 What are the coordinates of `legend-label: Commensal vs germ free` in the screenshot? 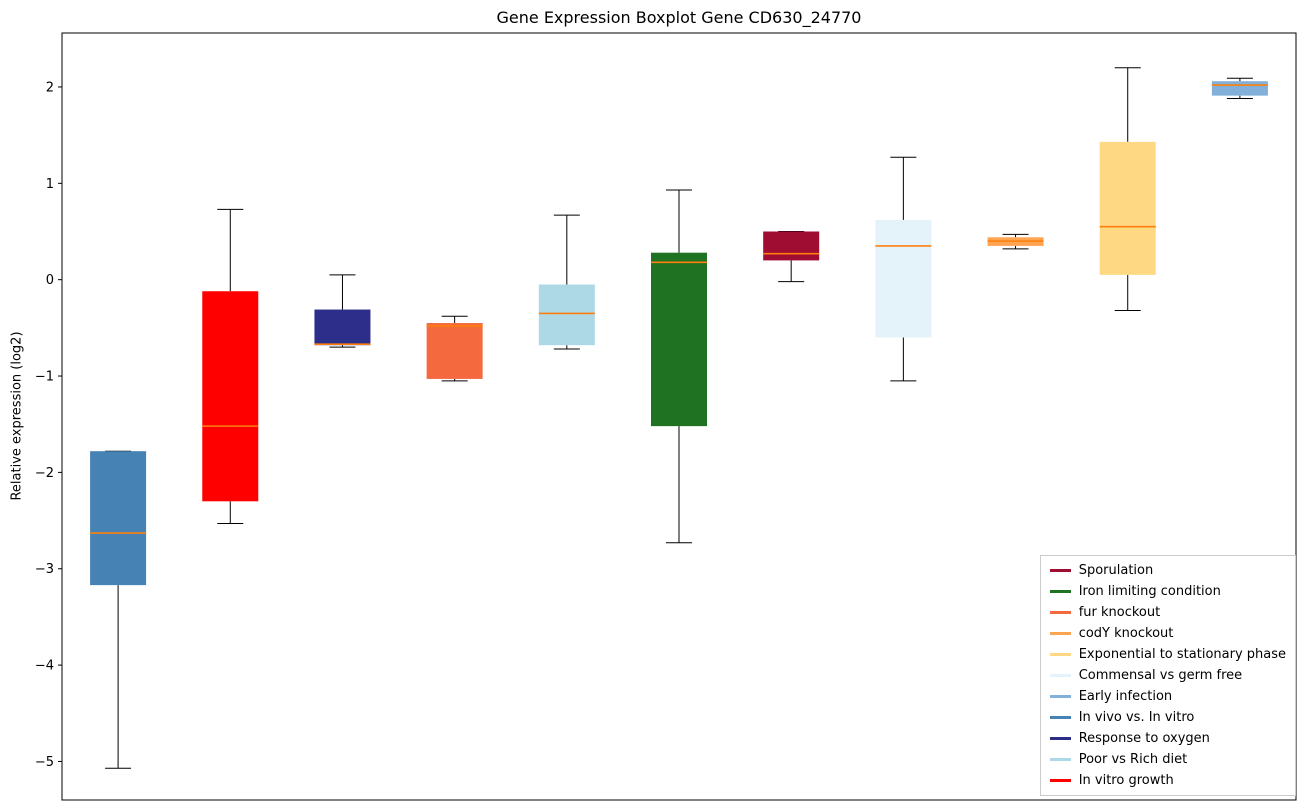 It's located at (1160, 675).